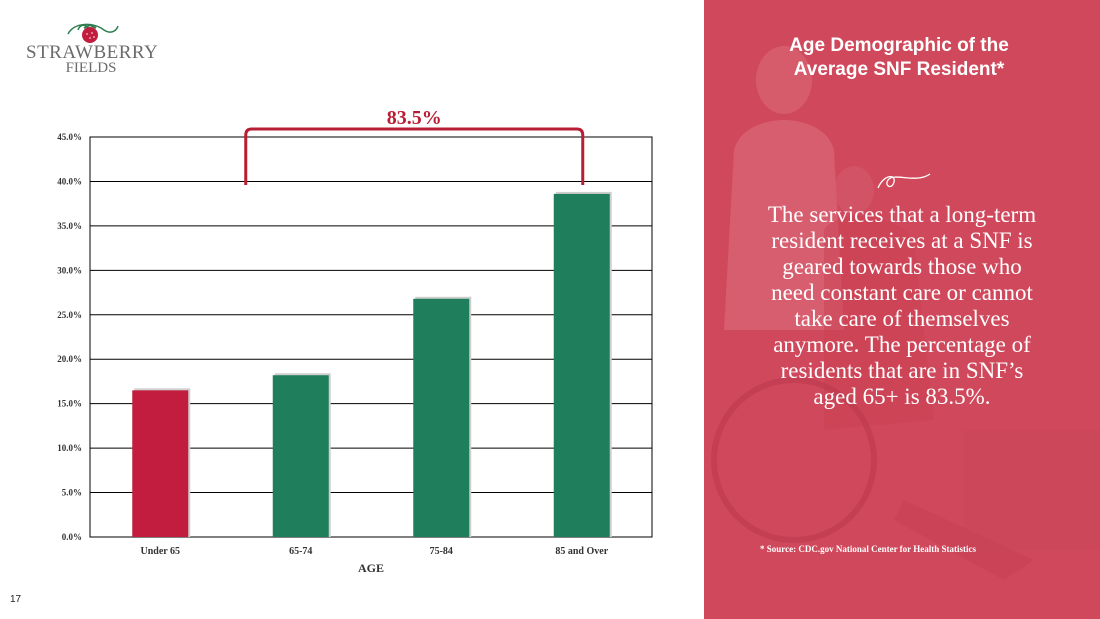 The height and width of the screenshot is (619, 1100). Describe the element at coordinates (16, 599) in the screenshot. I see `page-number: 17` at that location.